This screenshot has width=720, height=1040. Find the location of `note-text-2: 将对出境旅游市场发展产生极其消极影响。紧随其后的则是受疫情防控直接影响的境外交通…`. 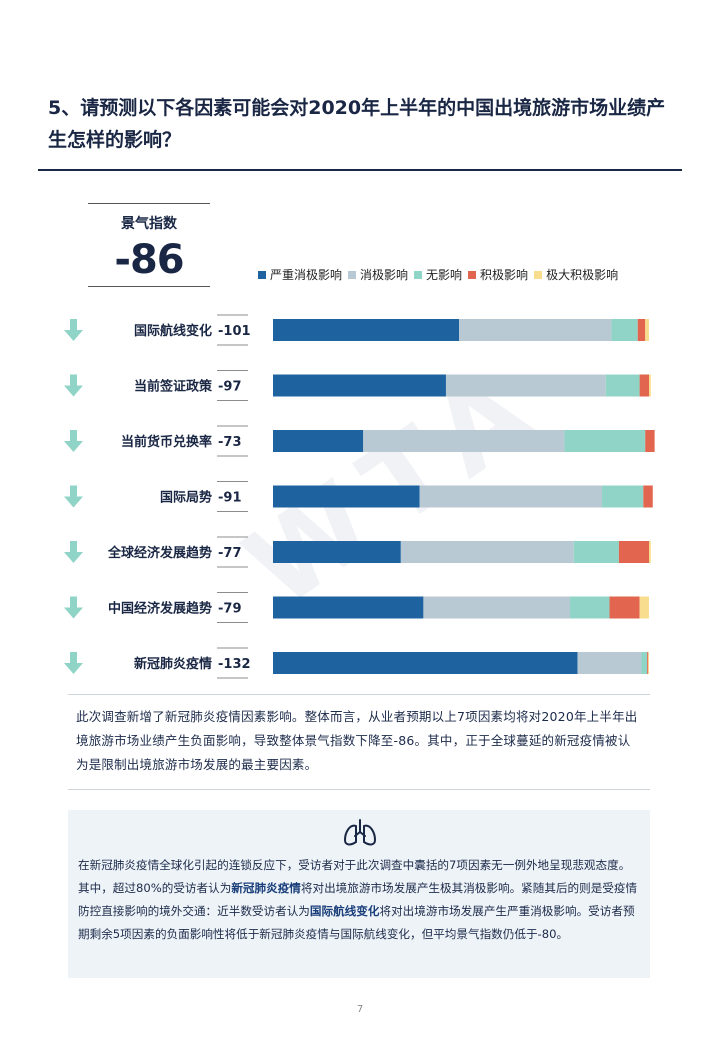

note-text-2: 将对出境旅游市场发展产生极其消极影响。紧随其后的则是受疫情防控直接影响的境外交通… is located at coordinates (358, 899).